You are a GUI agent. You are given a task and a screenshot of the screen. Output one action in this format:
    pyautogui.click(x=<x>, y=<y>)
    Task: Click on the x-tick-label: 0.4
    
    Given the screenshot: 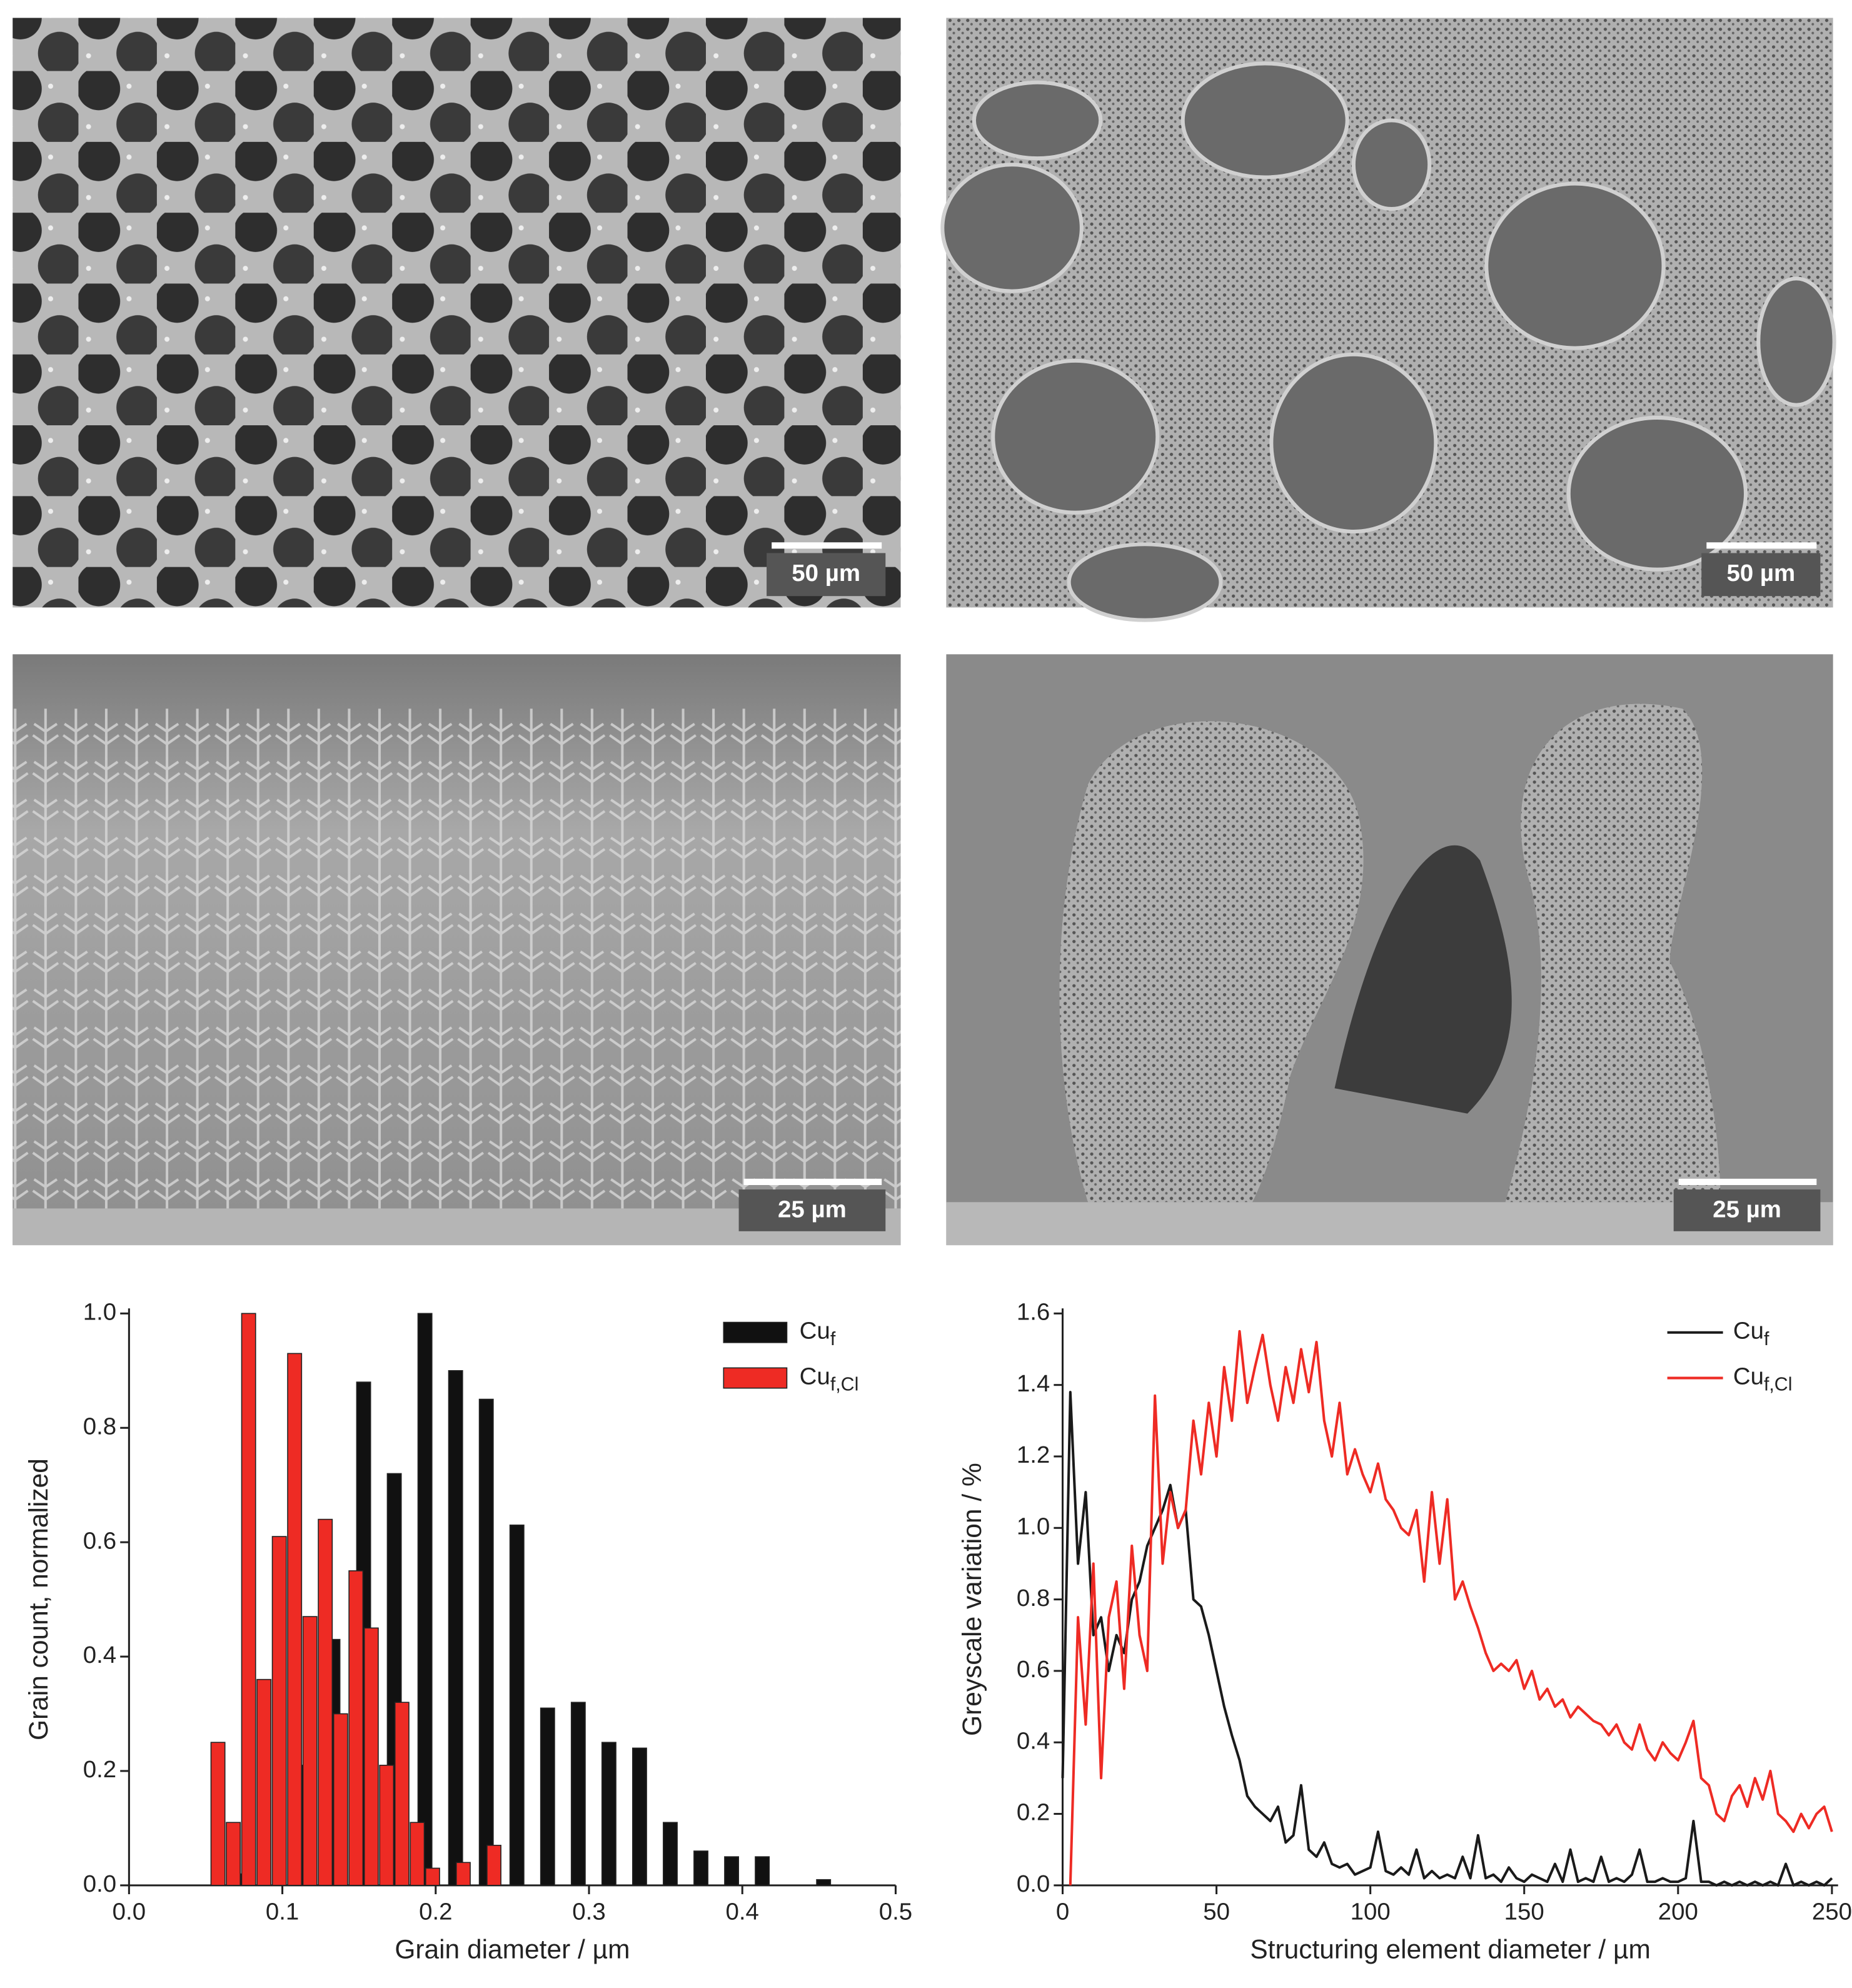 What is the action you would take?
    pyautogui.click(x=742, y=1912)
    